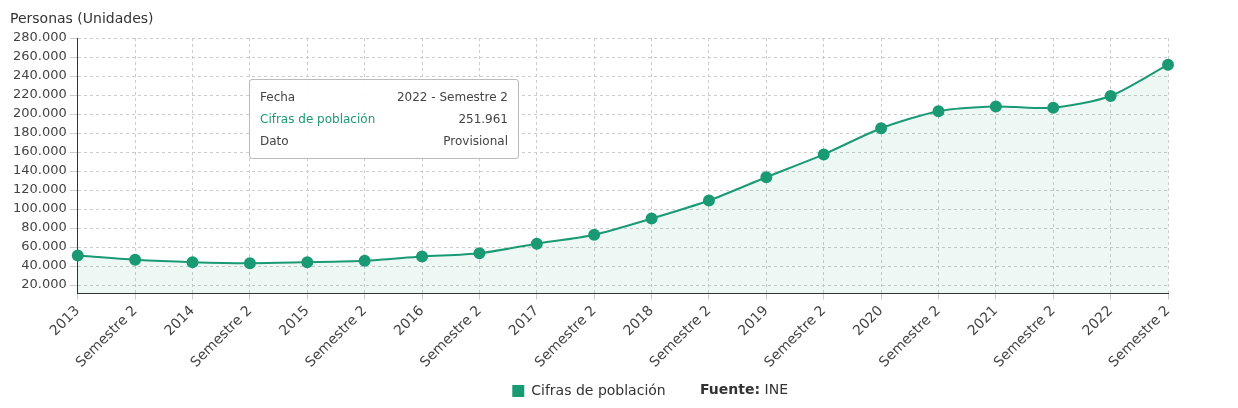 The image size is (1238, 408). What do you see at coordinates (318, 119) in the screenshot?
I see `annotation: Cifras de población` at bounding box center [318, 119].